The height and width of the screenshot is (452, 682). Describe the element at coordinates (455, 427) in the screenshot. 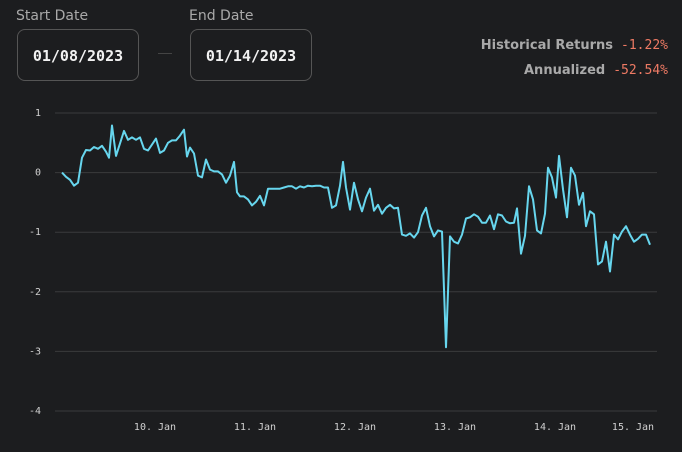

I see `x-tick-label: 13. Jan` at that location.